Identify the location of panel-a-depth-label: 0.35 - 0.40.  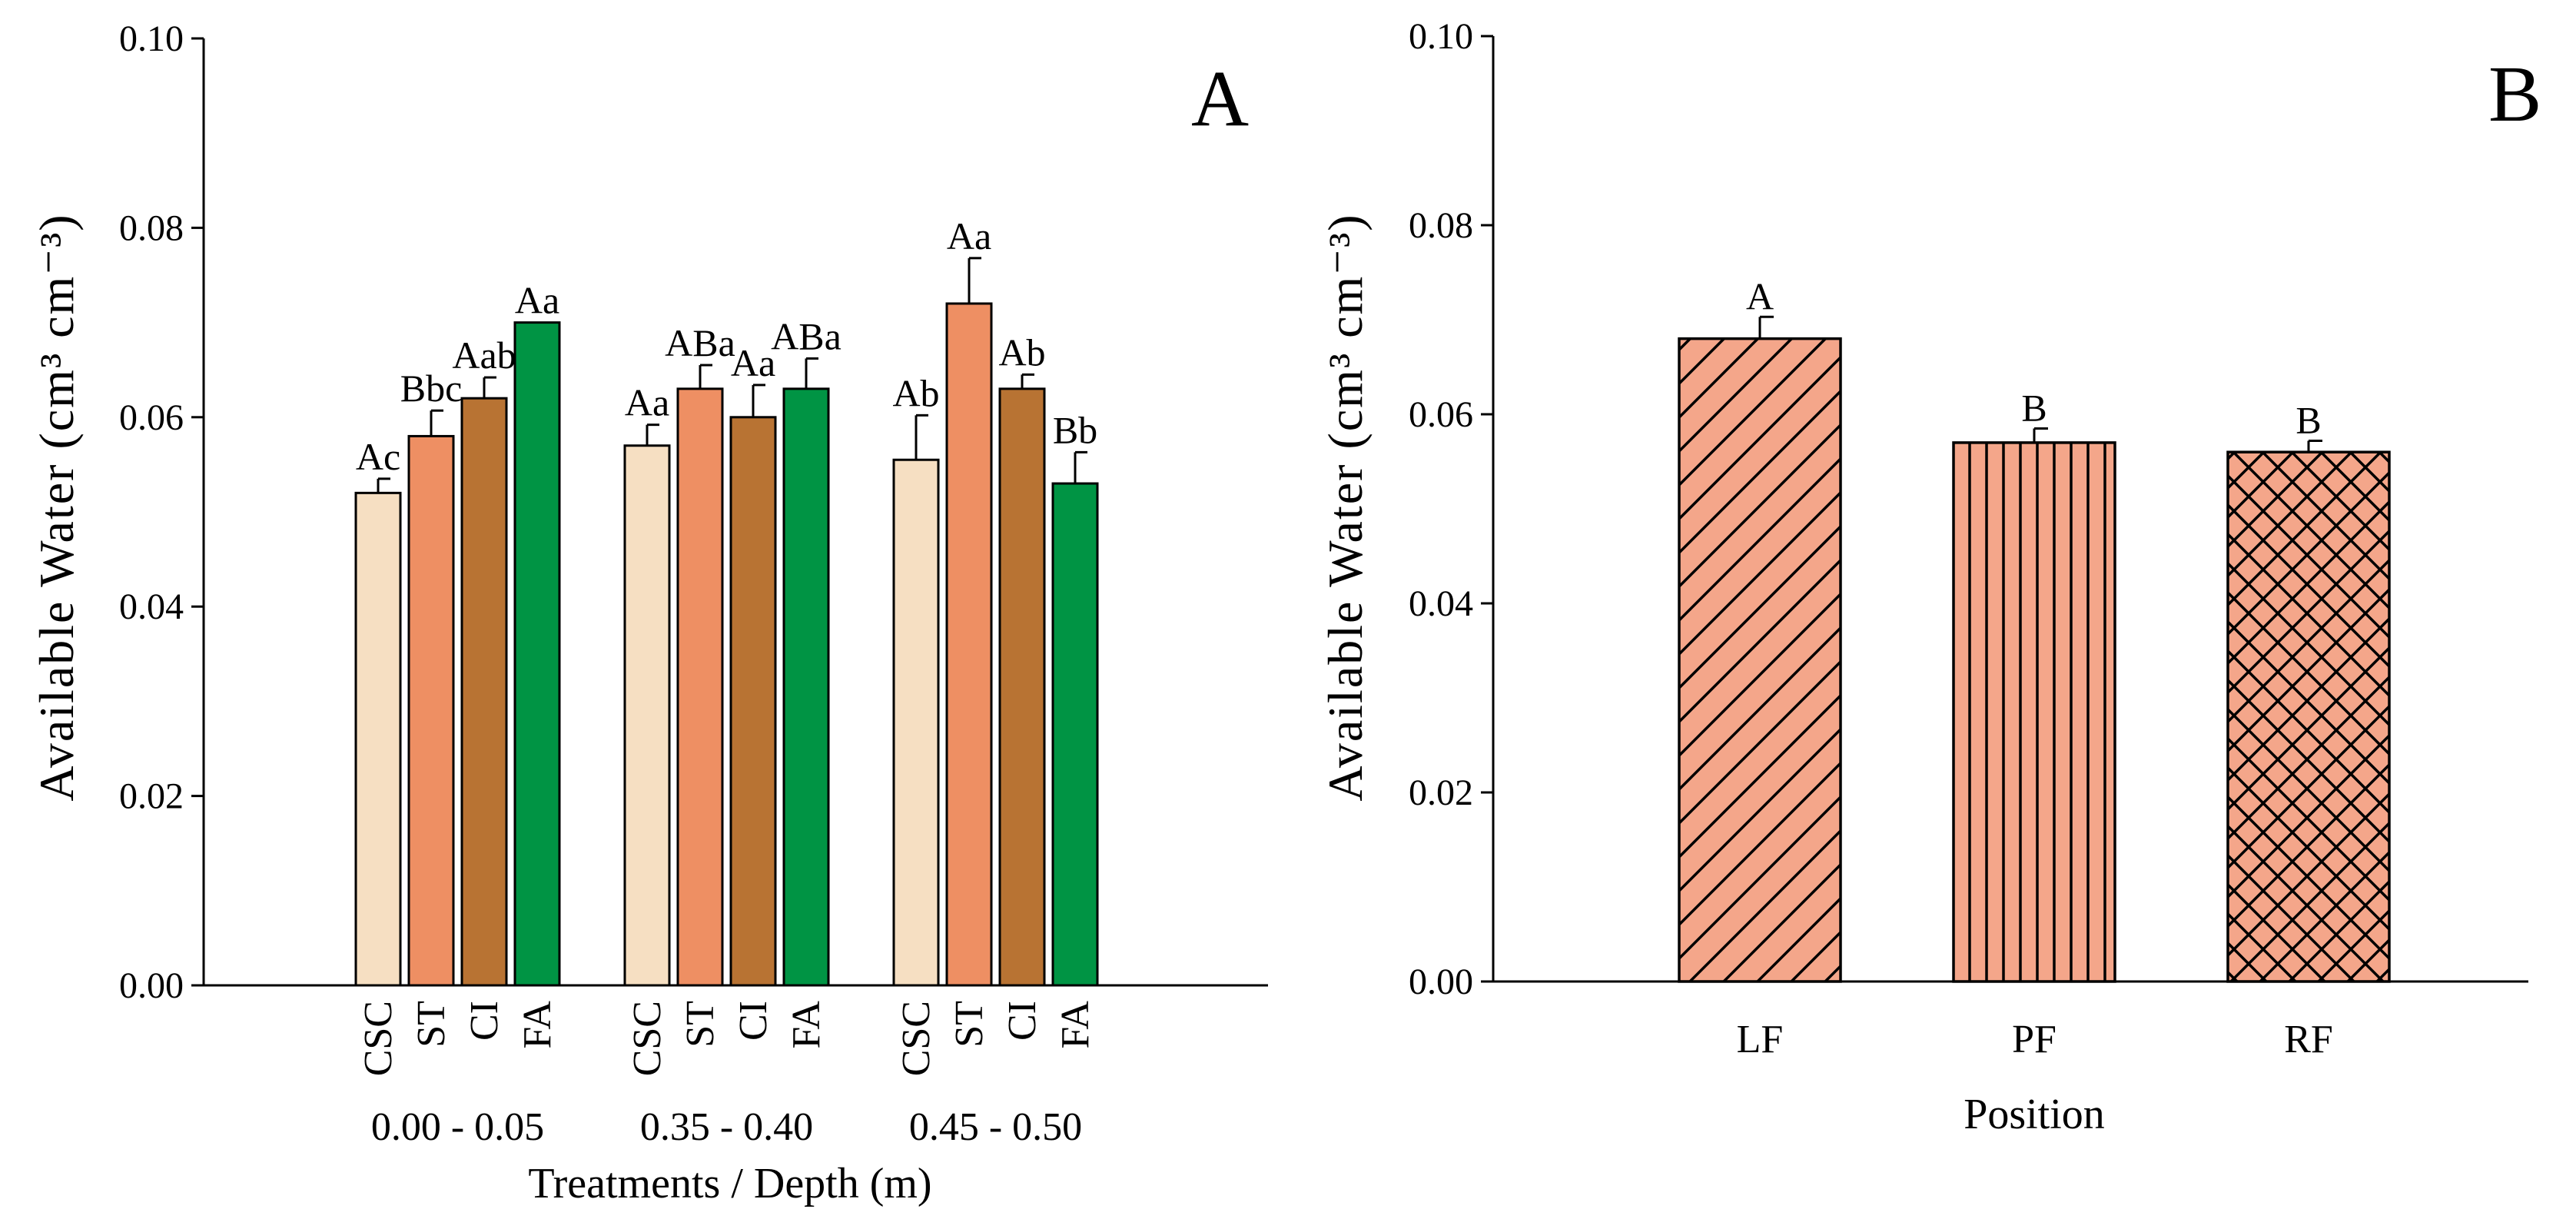
(726, 1127).